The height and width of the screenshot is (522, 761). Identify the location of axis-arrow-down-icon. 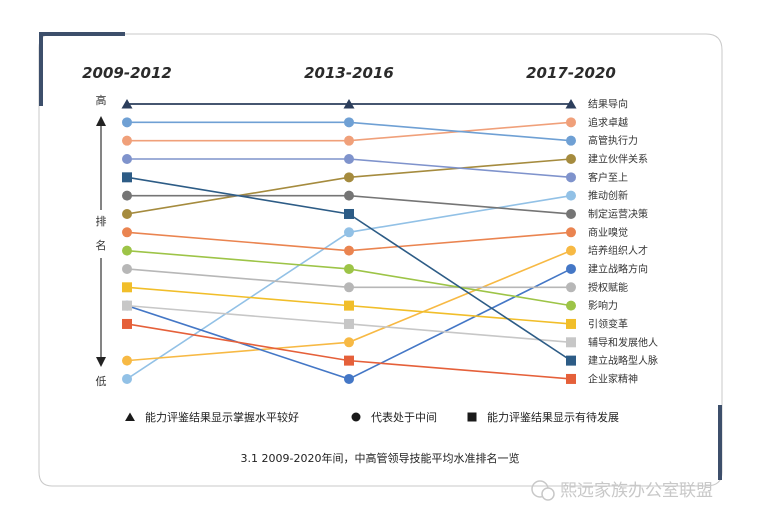
(101, 362).